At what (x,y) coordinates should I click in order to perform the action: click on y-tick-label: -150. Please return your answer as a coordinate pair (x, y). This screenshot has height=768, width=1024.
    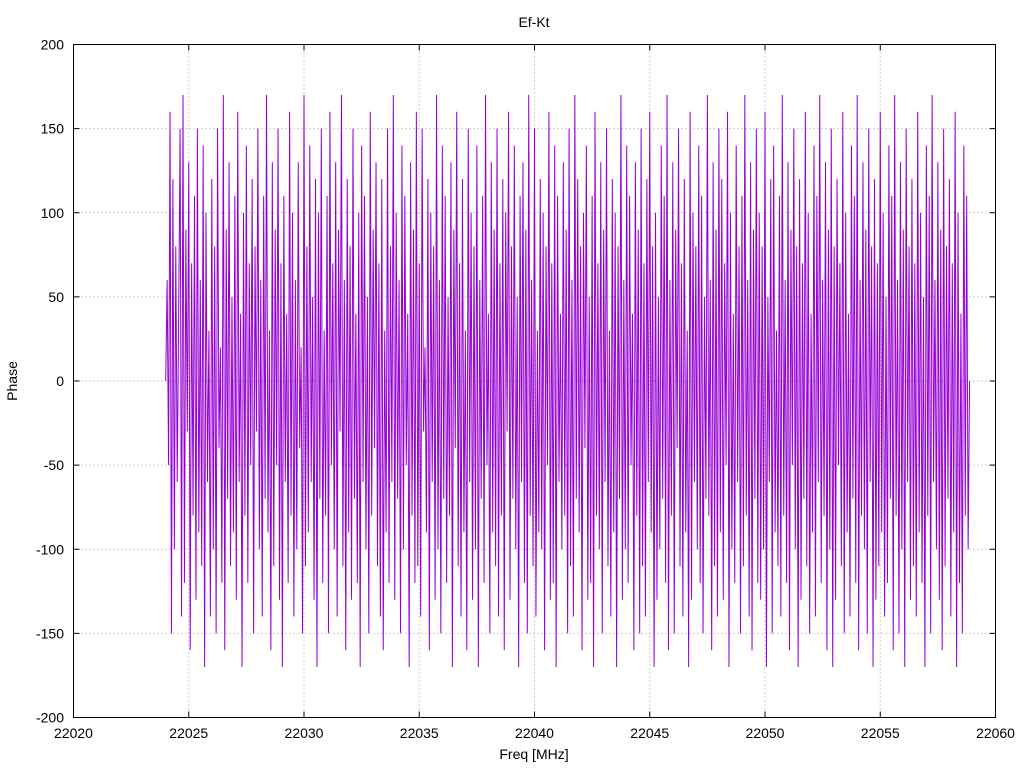
    Looking at the image, I should click on (50, 633).